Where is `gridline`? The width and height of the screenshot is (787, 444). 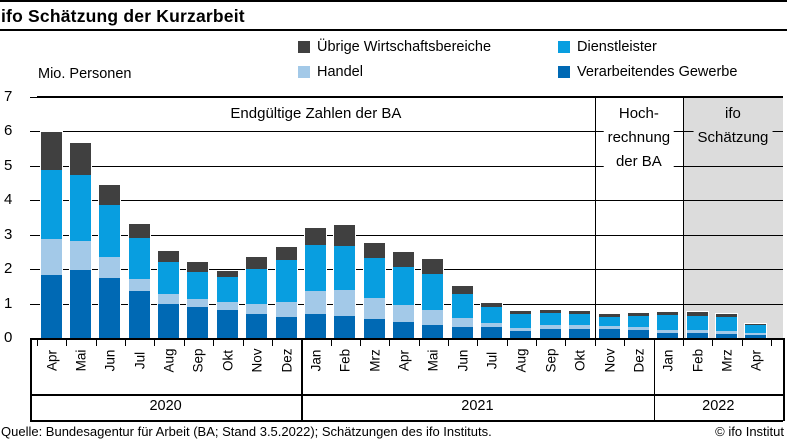
gridline is located at coordinates (410, 201).